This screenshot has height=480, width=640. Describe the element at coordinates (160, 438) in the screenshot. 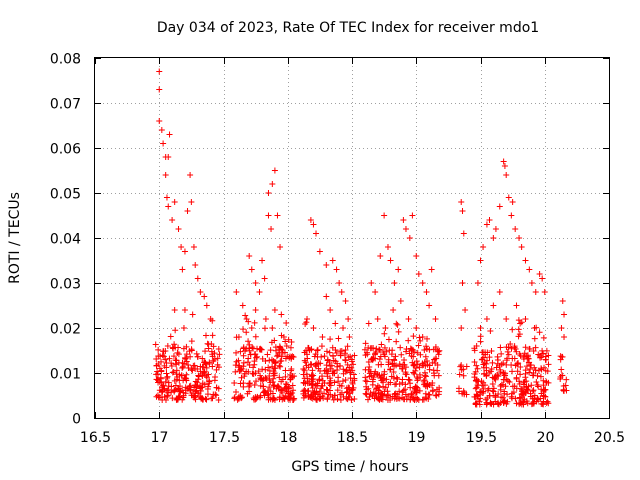

I see `x-tick-label: 17` at that location.